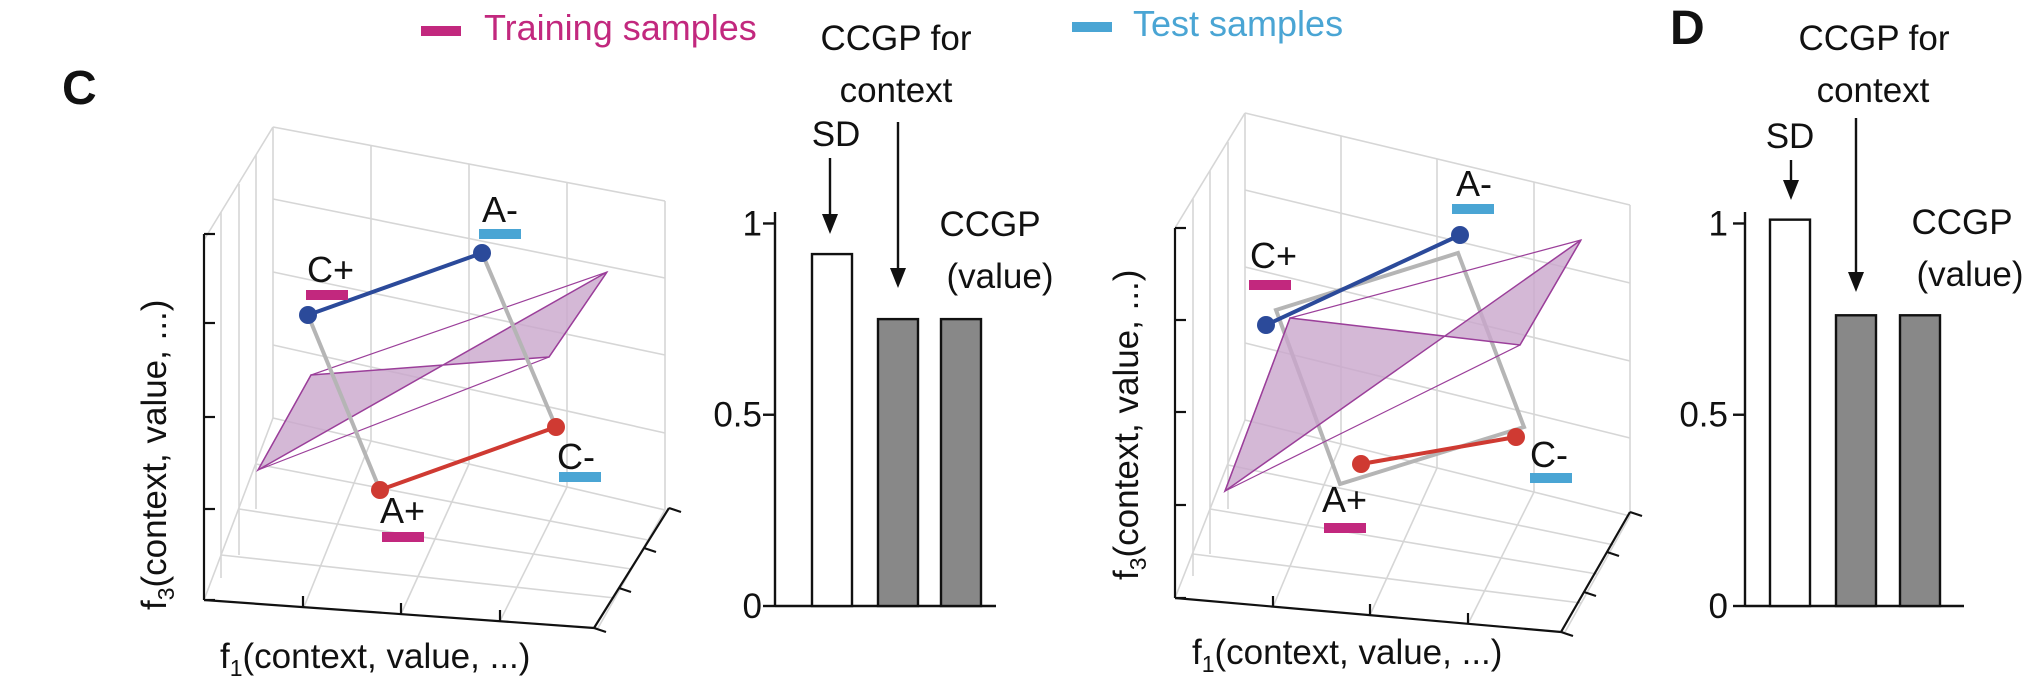 The width and height of the screenshot is (2032, 688). What do you see at coordinates (519, 340) in the screenshot?
I see `connector-right` at bounding box center [519, 340].